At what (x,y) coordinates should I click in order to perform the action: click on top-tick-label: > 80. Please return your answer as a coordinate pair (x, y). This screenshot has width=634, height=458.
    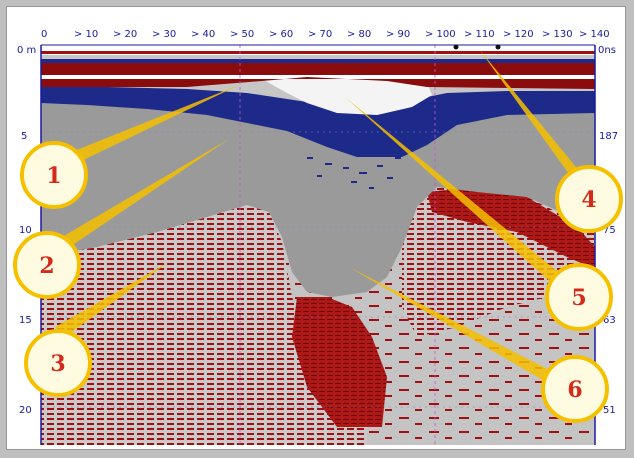
    Looking at the image, I should click on (359, 34).